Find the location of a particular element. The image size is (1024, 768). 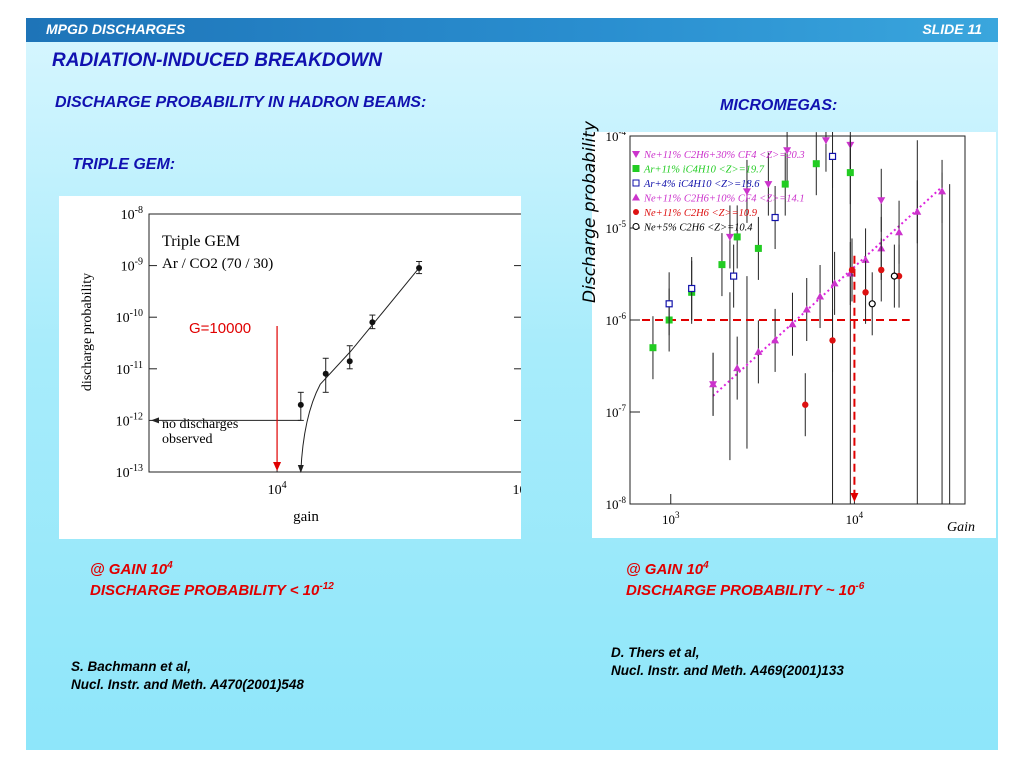

gem-gain-note: @ GAIN 104 is located at coordinates (131, 567).